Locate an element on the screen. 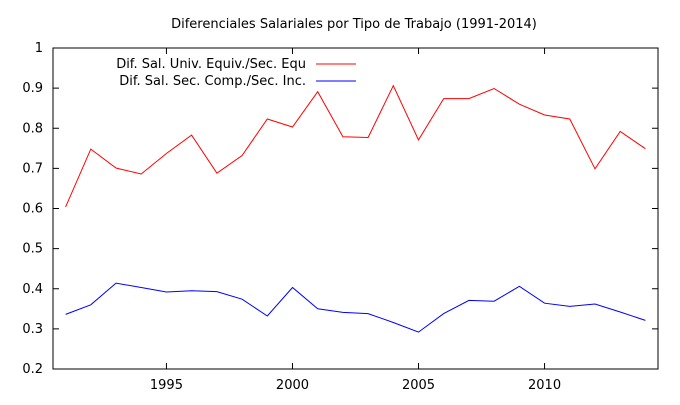 Image resolution: width=680 pixels, height=405 pixels. y-tick-label: 0.5 is located at coordinates (32, 249).